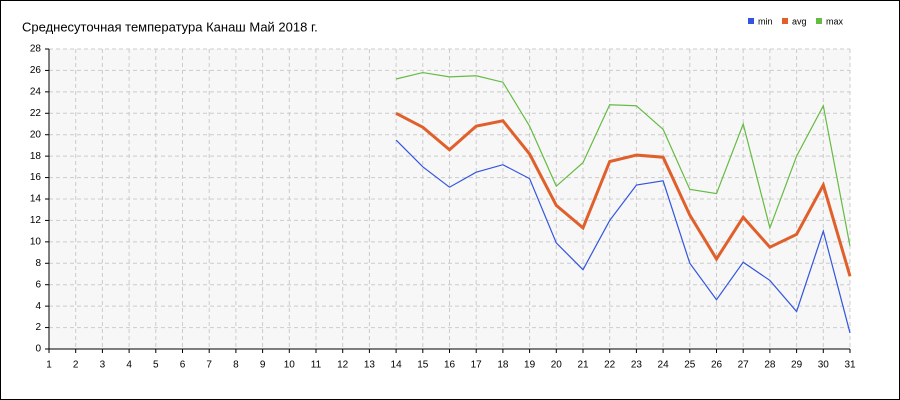 This screenshot has height=400, width=900. What do you see at coordinates (850, 365) in the screenshot?
I see `x-tick-label: 31` at bounding box center [850, 365].